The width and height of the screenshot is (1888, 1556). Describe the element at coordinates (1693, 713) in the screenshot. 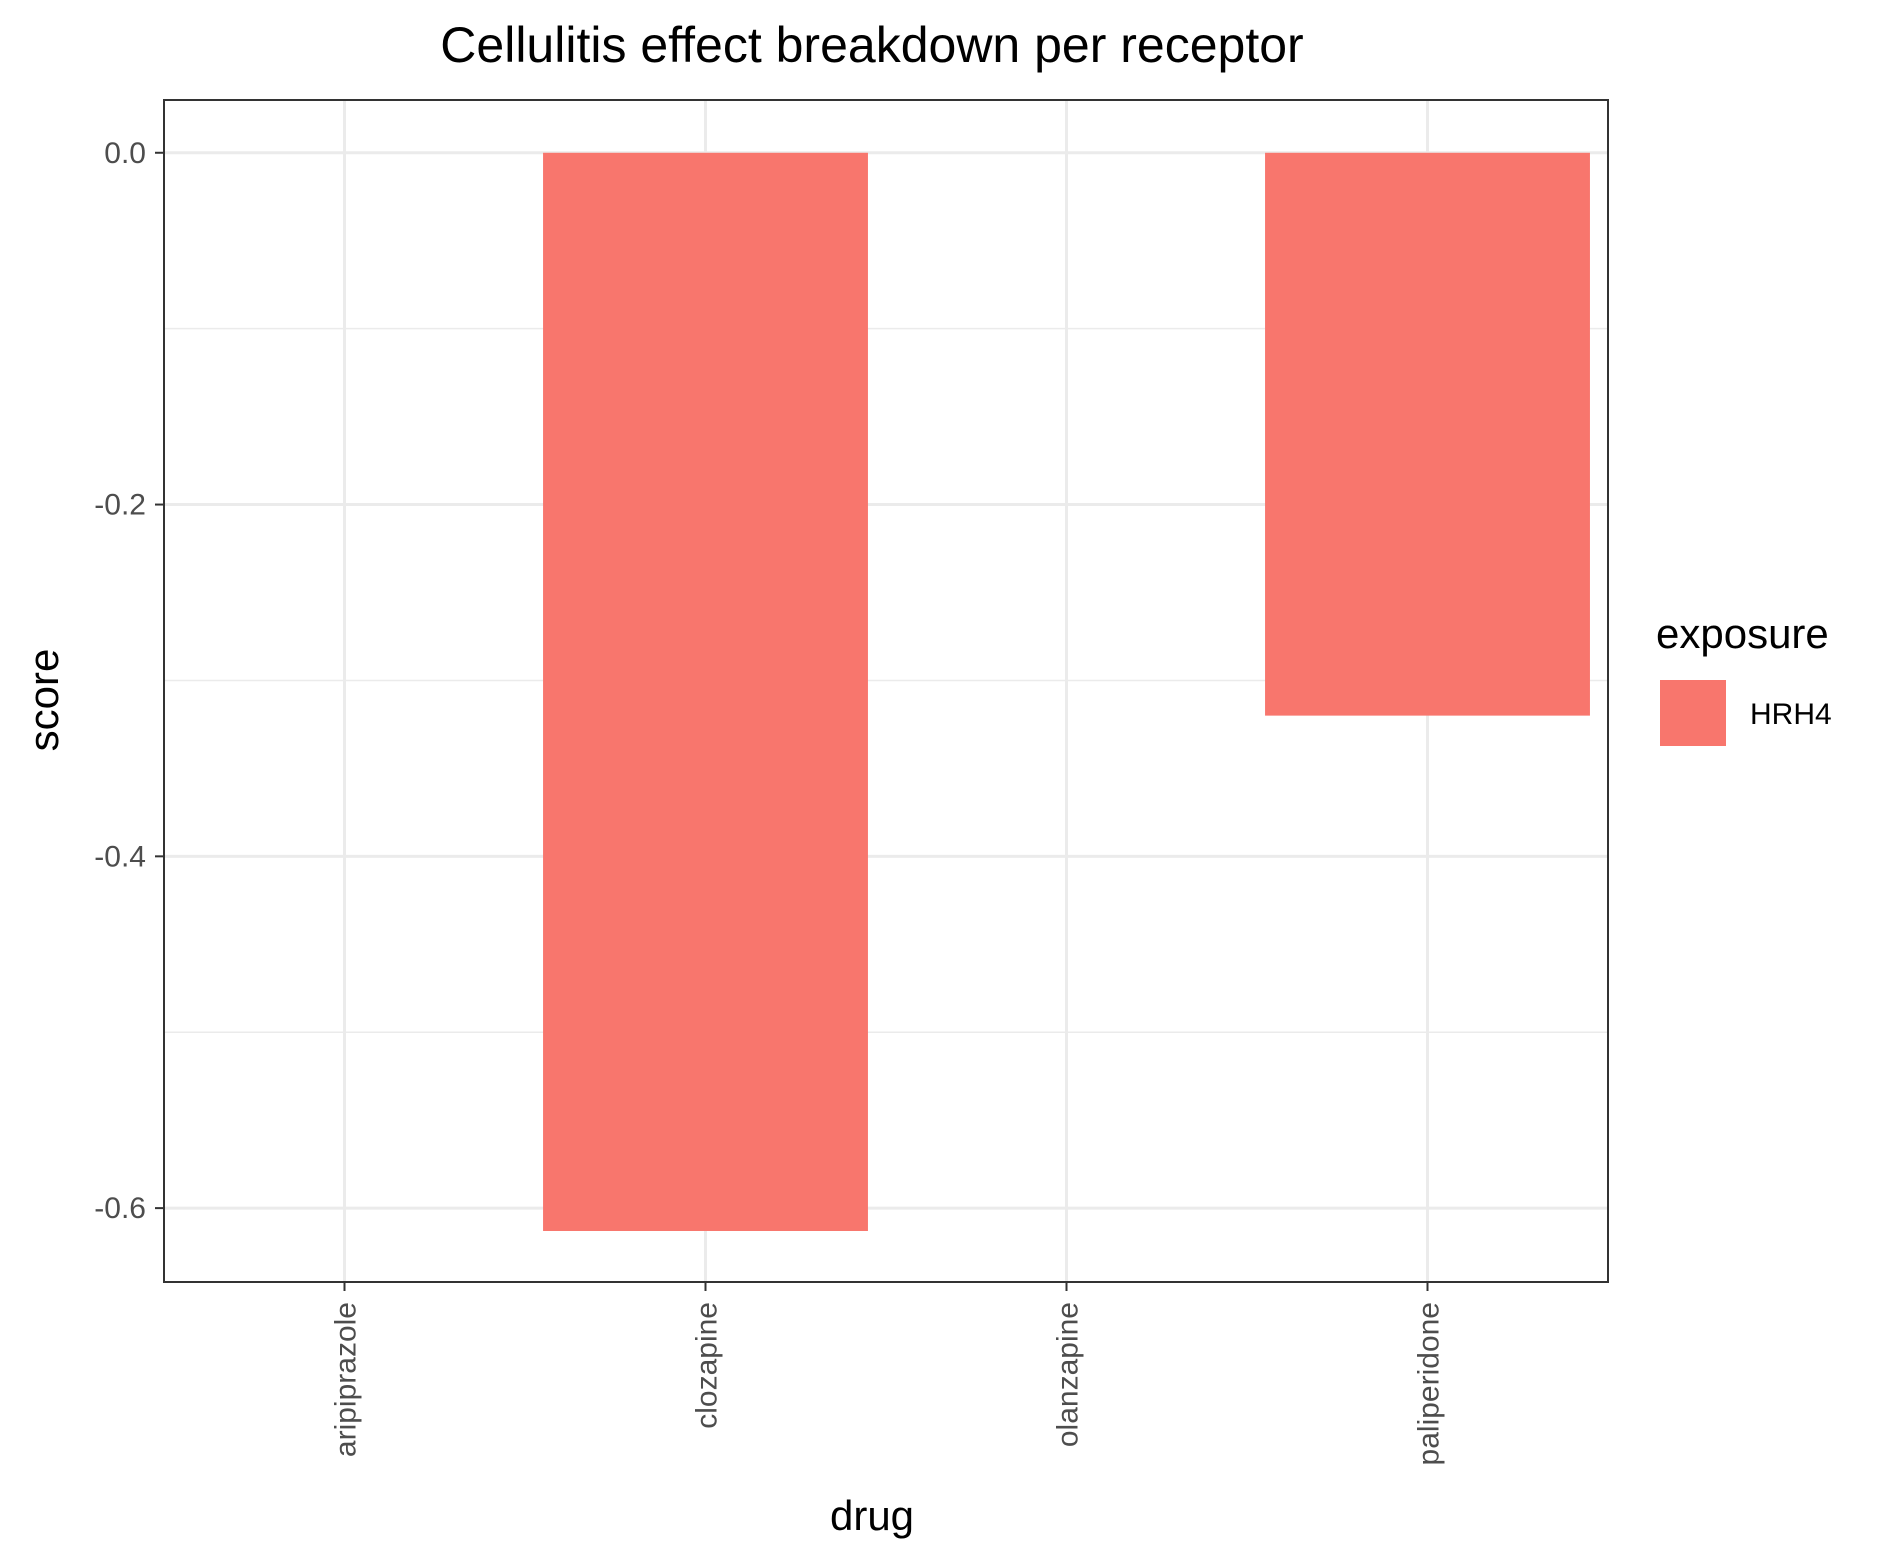

I see `legend-key-hrh4` at that location.